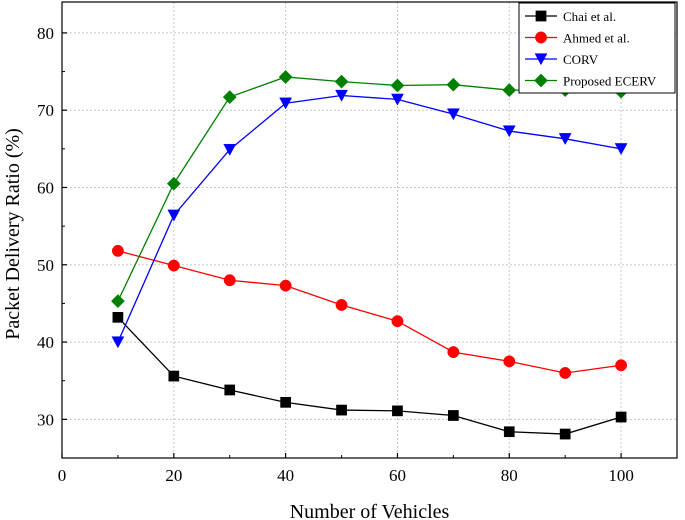 The width and height of the screenshot is (685, 520). I want to click on y-axis-title: Packet Delivery Ratio (%), so click(13, 234).